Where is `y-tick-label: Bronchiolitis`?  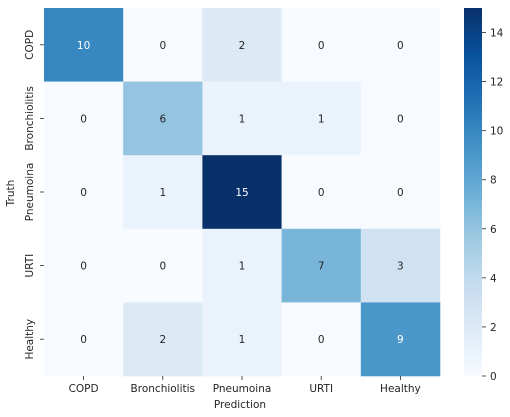 y-tick-label: Bronchiolitis is located at coordinates (30, 118).